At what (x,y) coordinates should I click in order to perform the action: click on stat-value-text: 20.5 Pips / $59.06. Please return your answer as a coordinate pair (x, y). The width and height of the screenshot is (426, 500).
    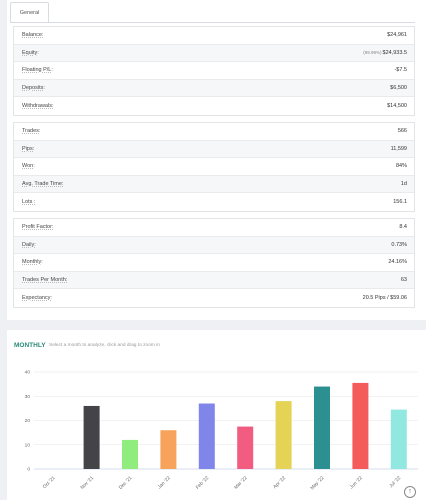
    Looking at the image, I should click on (384, 298).